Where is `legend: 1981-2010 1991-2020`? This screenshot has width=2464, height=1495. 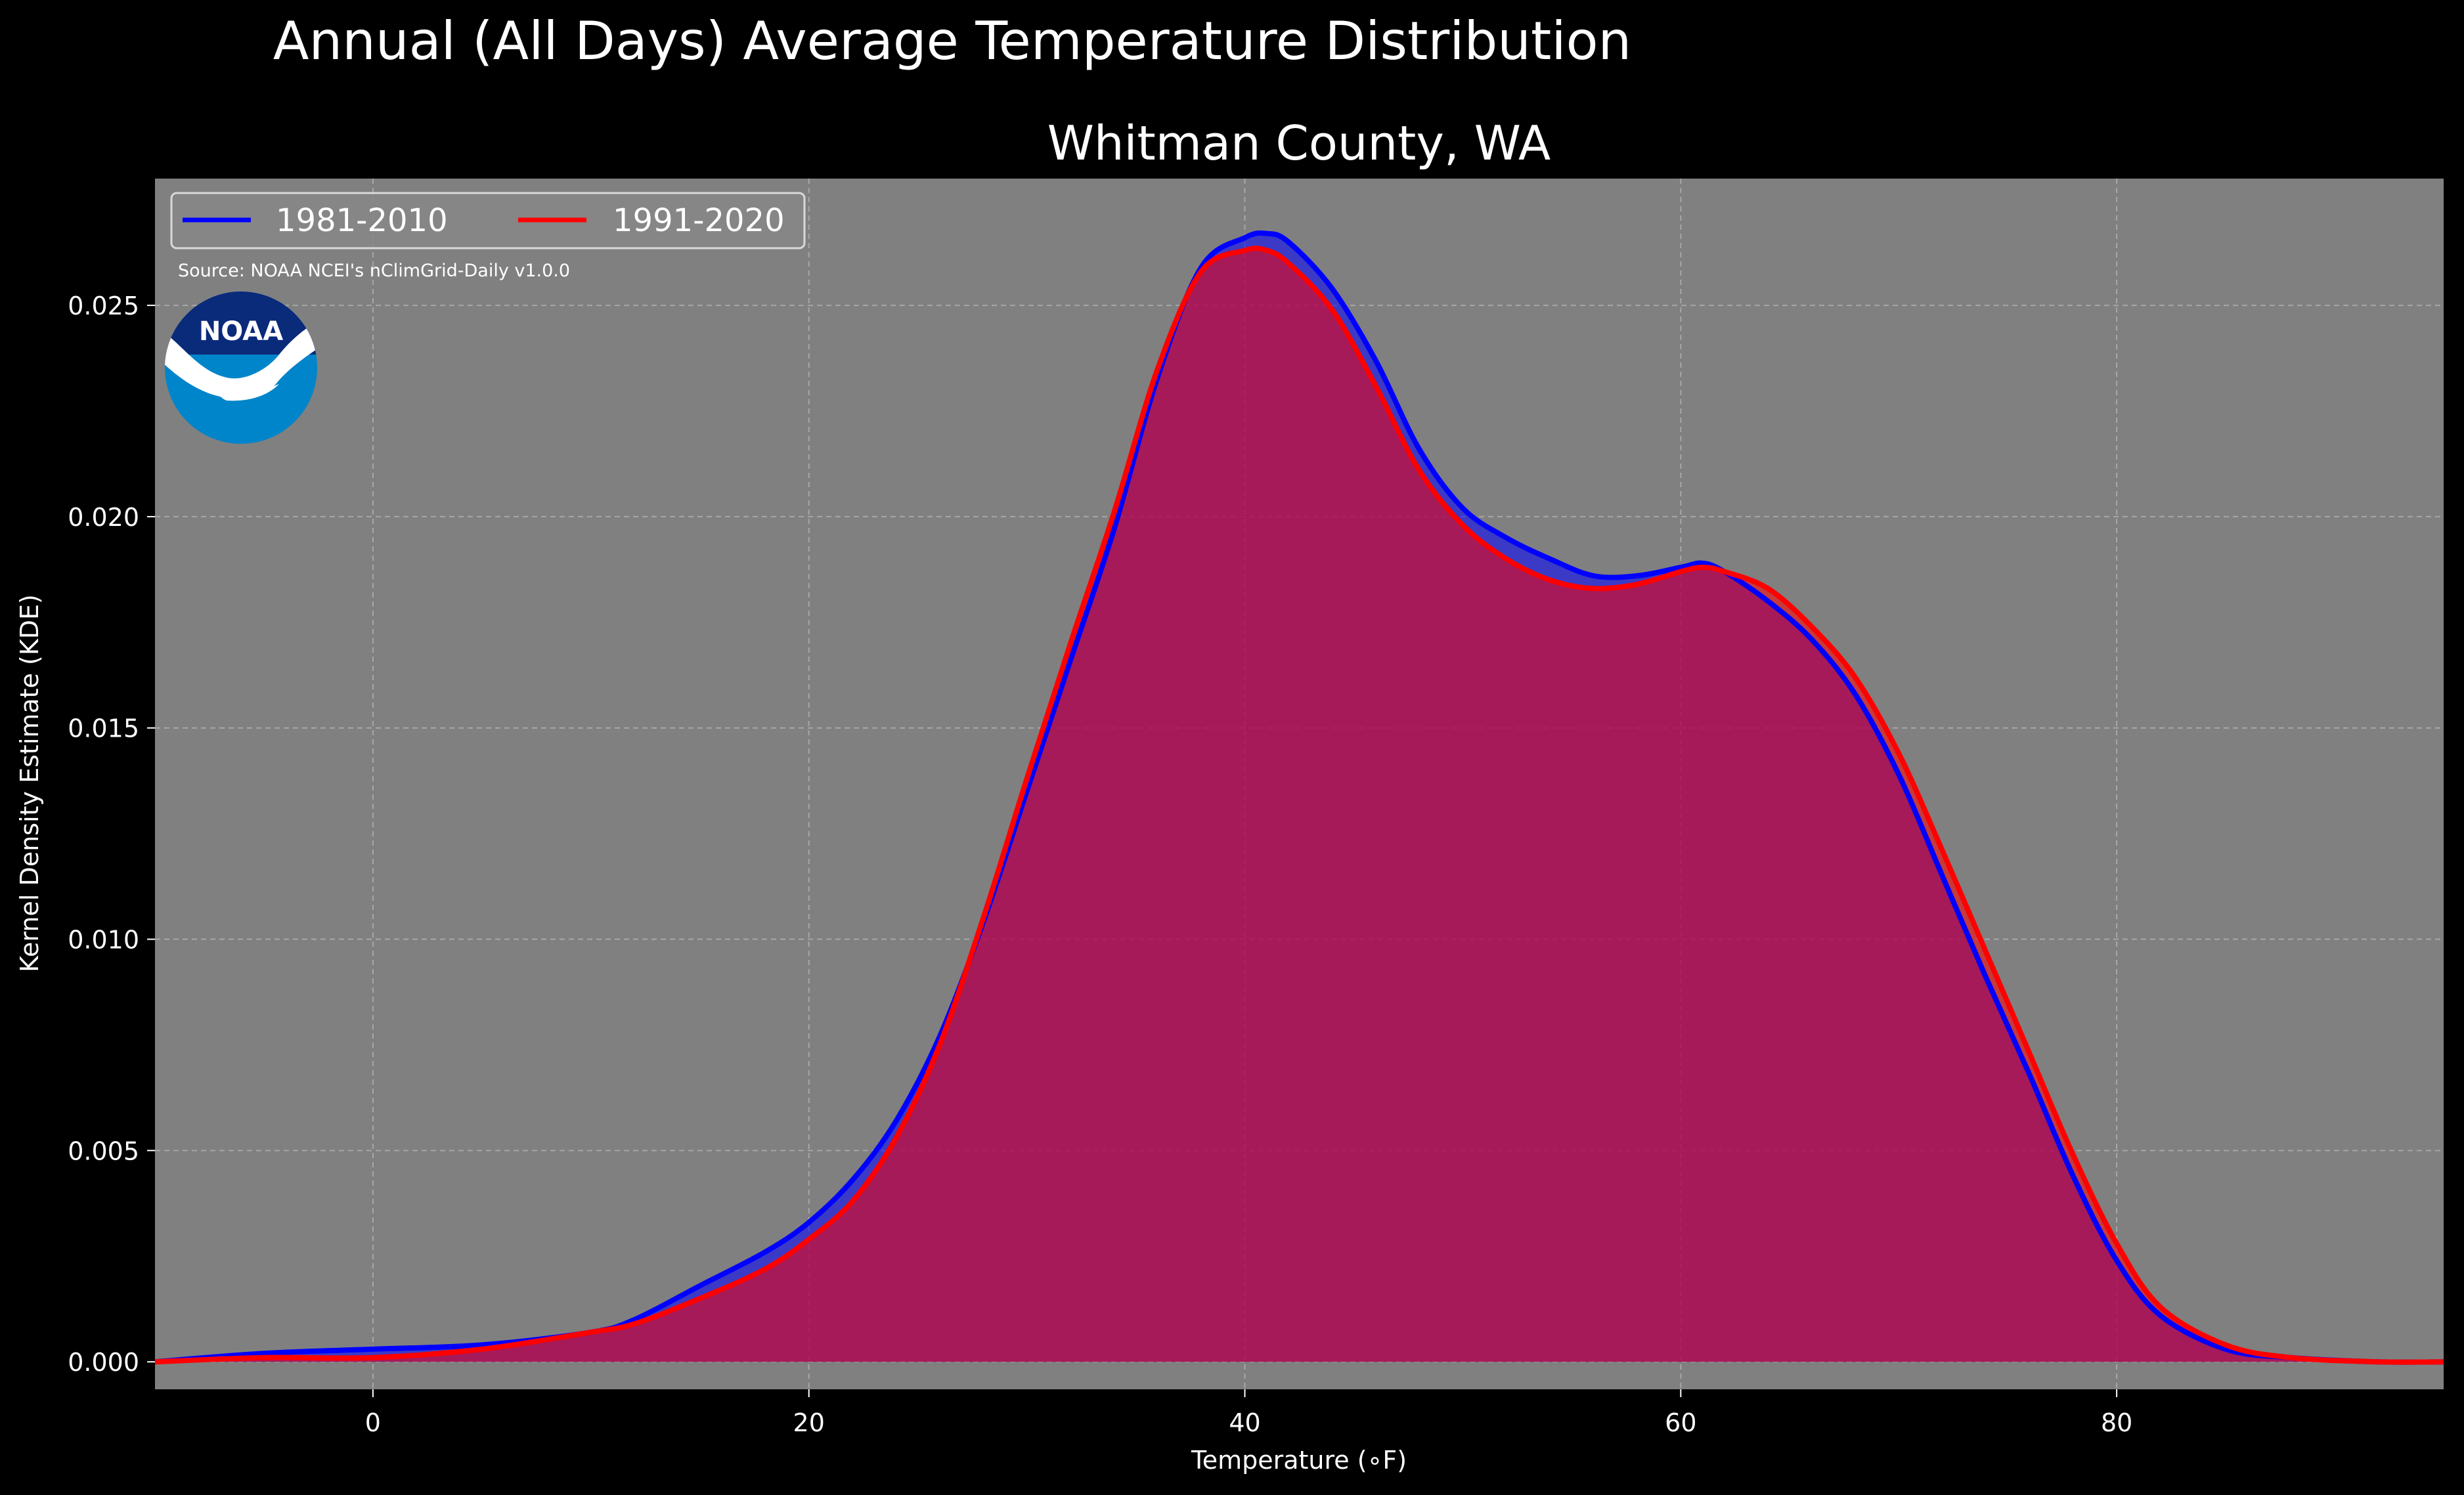 legend: 1981-2010 1991-2020 is located at coordinates (488, 220).